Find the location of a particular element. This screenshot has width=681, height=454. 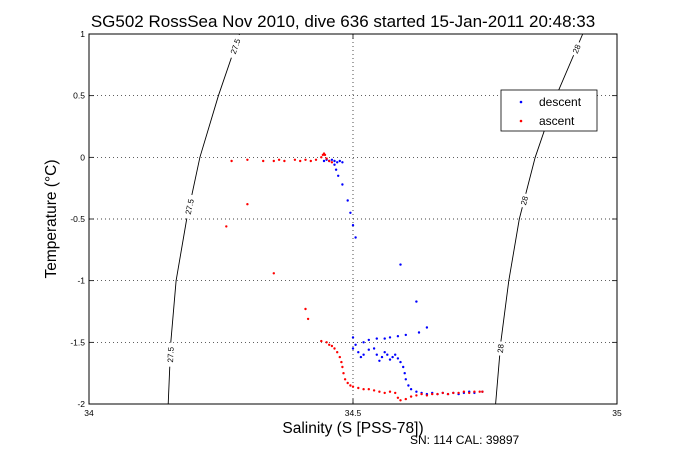

x-tick-label-0: 34 is located at coordinates (89, 413).